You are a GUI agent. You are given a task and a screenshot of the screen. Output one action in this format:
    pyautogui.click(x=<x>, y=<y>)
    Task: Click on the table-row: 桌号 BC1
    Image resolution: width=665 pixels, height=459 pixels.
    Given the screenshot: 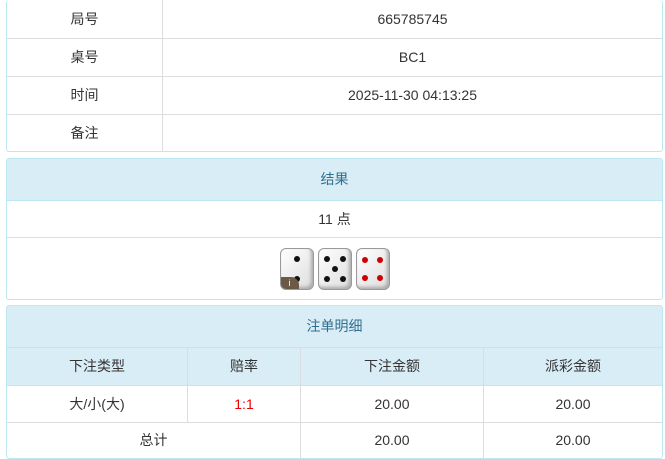 What is the action you would take?
    pyautogui.click(x=334, y=57)
    